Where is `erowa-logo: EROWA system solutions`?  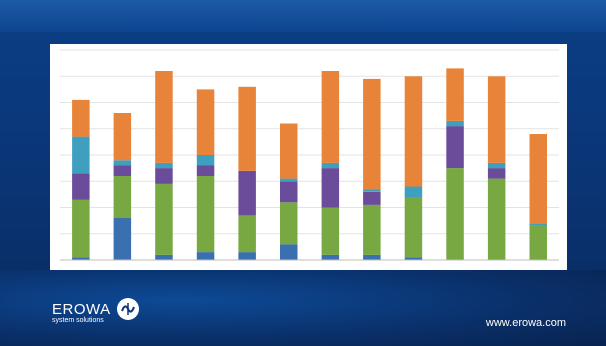
erowa-logo: EROWA system solutions is located at coordinates (95, 311).